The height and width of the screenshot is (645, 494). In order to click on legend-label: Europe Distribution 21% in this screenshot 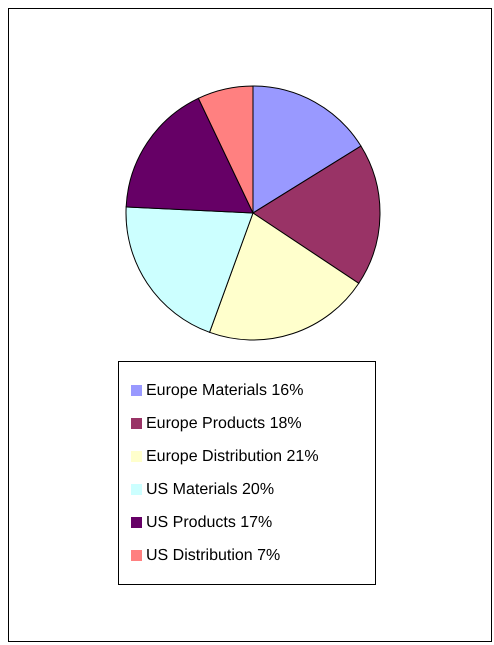, I will do `click(232, 456)`.